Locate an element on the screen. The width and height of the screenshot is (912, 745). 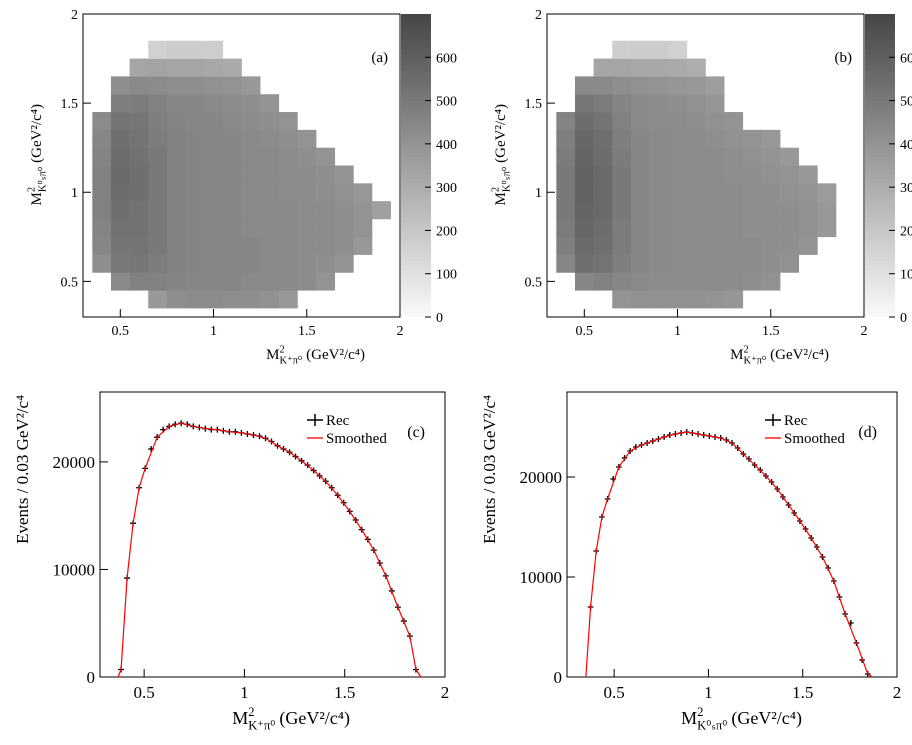
axis-title: Events / 0.03 GeV²/c⁴ is located at coordinates (489, 469).